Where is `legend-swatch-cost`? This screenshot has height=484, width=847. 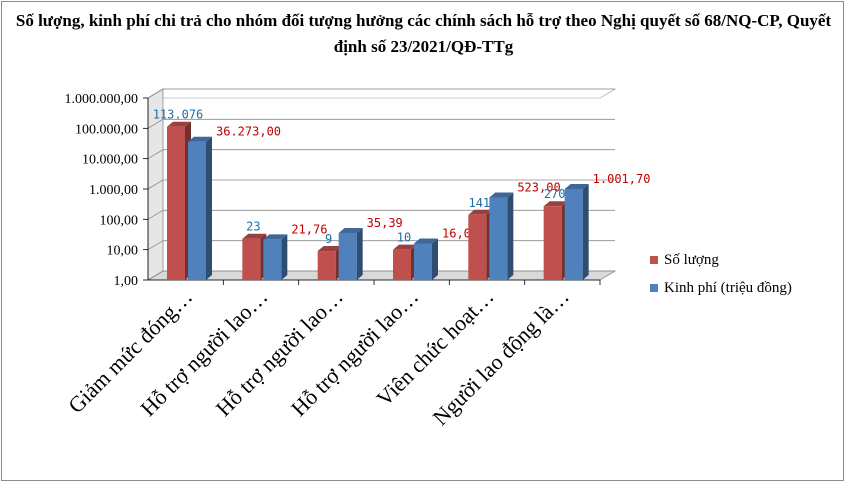 legend-swatch-cost is located at coordinates (654, 288).